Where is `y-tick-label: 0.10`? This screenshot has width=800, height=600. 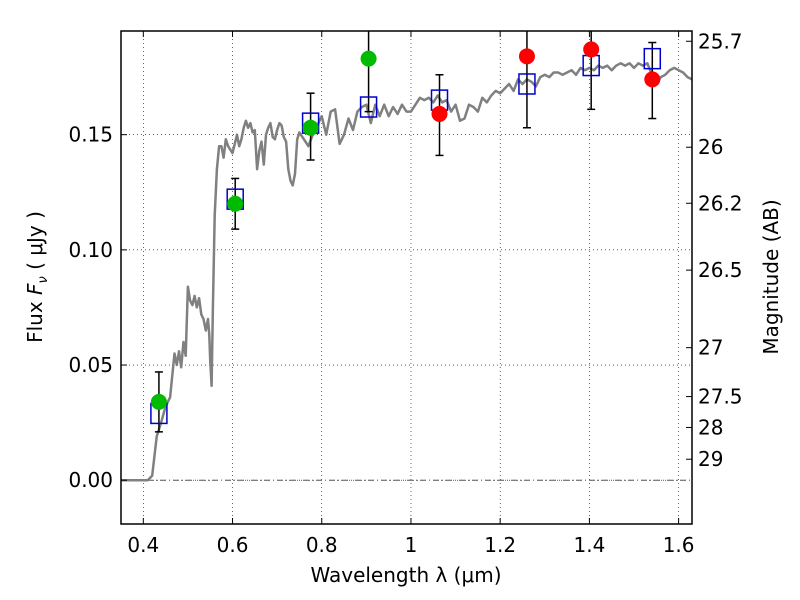
y-tick-label: 0.10 is located at coordinates (90, 250).